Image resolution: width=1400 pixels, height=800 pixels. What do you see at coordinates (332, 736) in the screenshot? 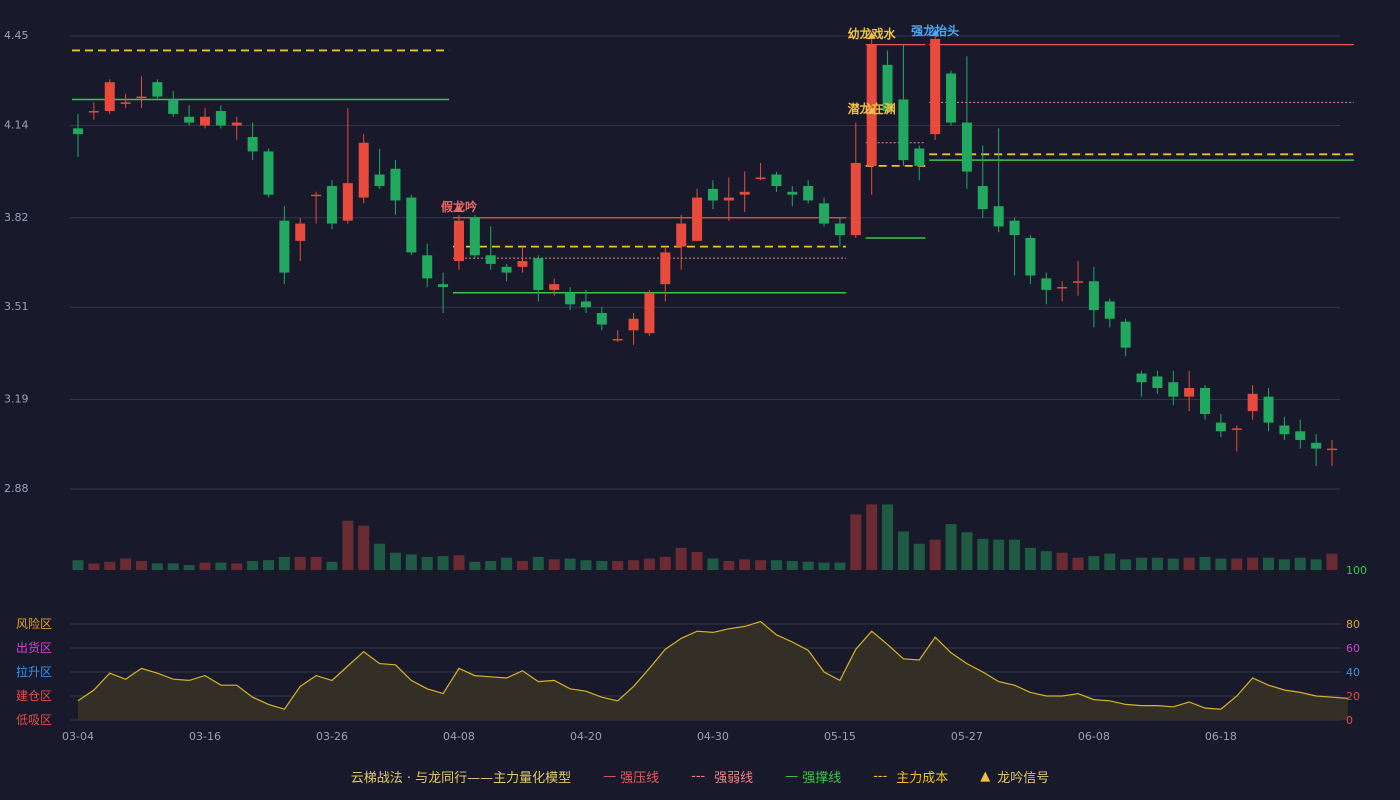
I see `date-tick-label: 03-26` at bounding box center [332, 736].